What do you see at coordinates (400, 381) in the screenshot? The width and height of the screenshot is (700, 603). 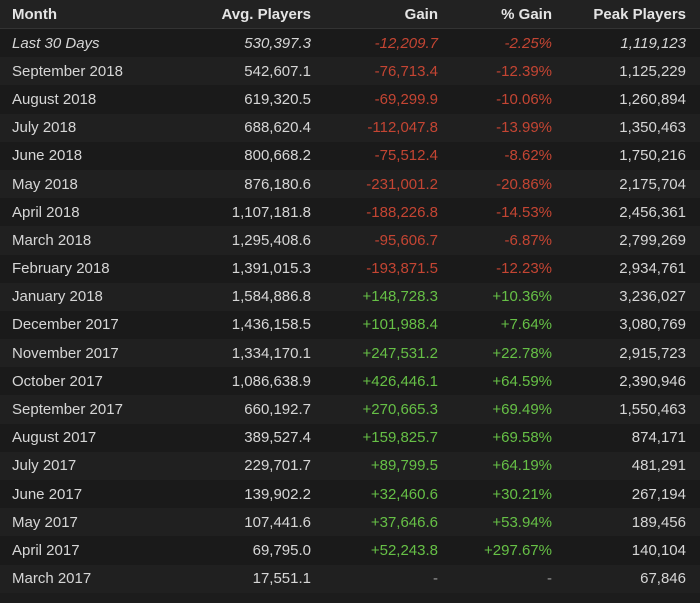 I see `cell-gain: +426,446.1` at bounding box center [400, 381].